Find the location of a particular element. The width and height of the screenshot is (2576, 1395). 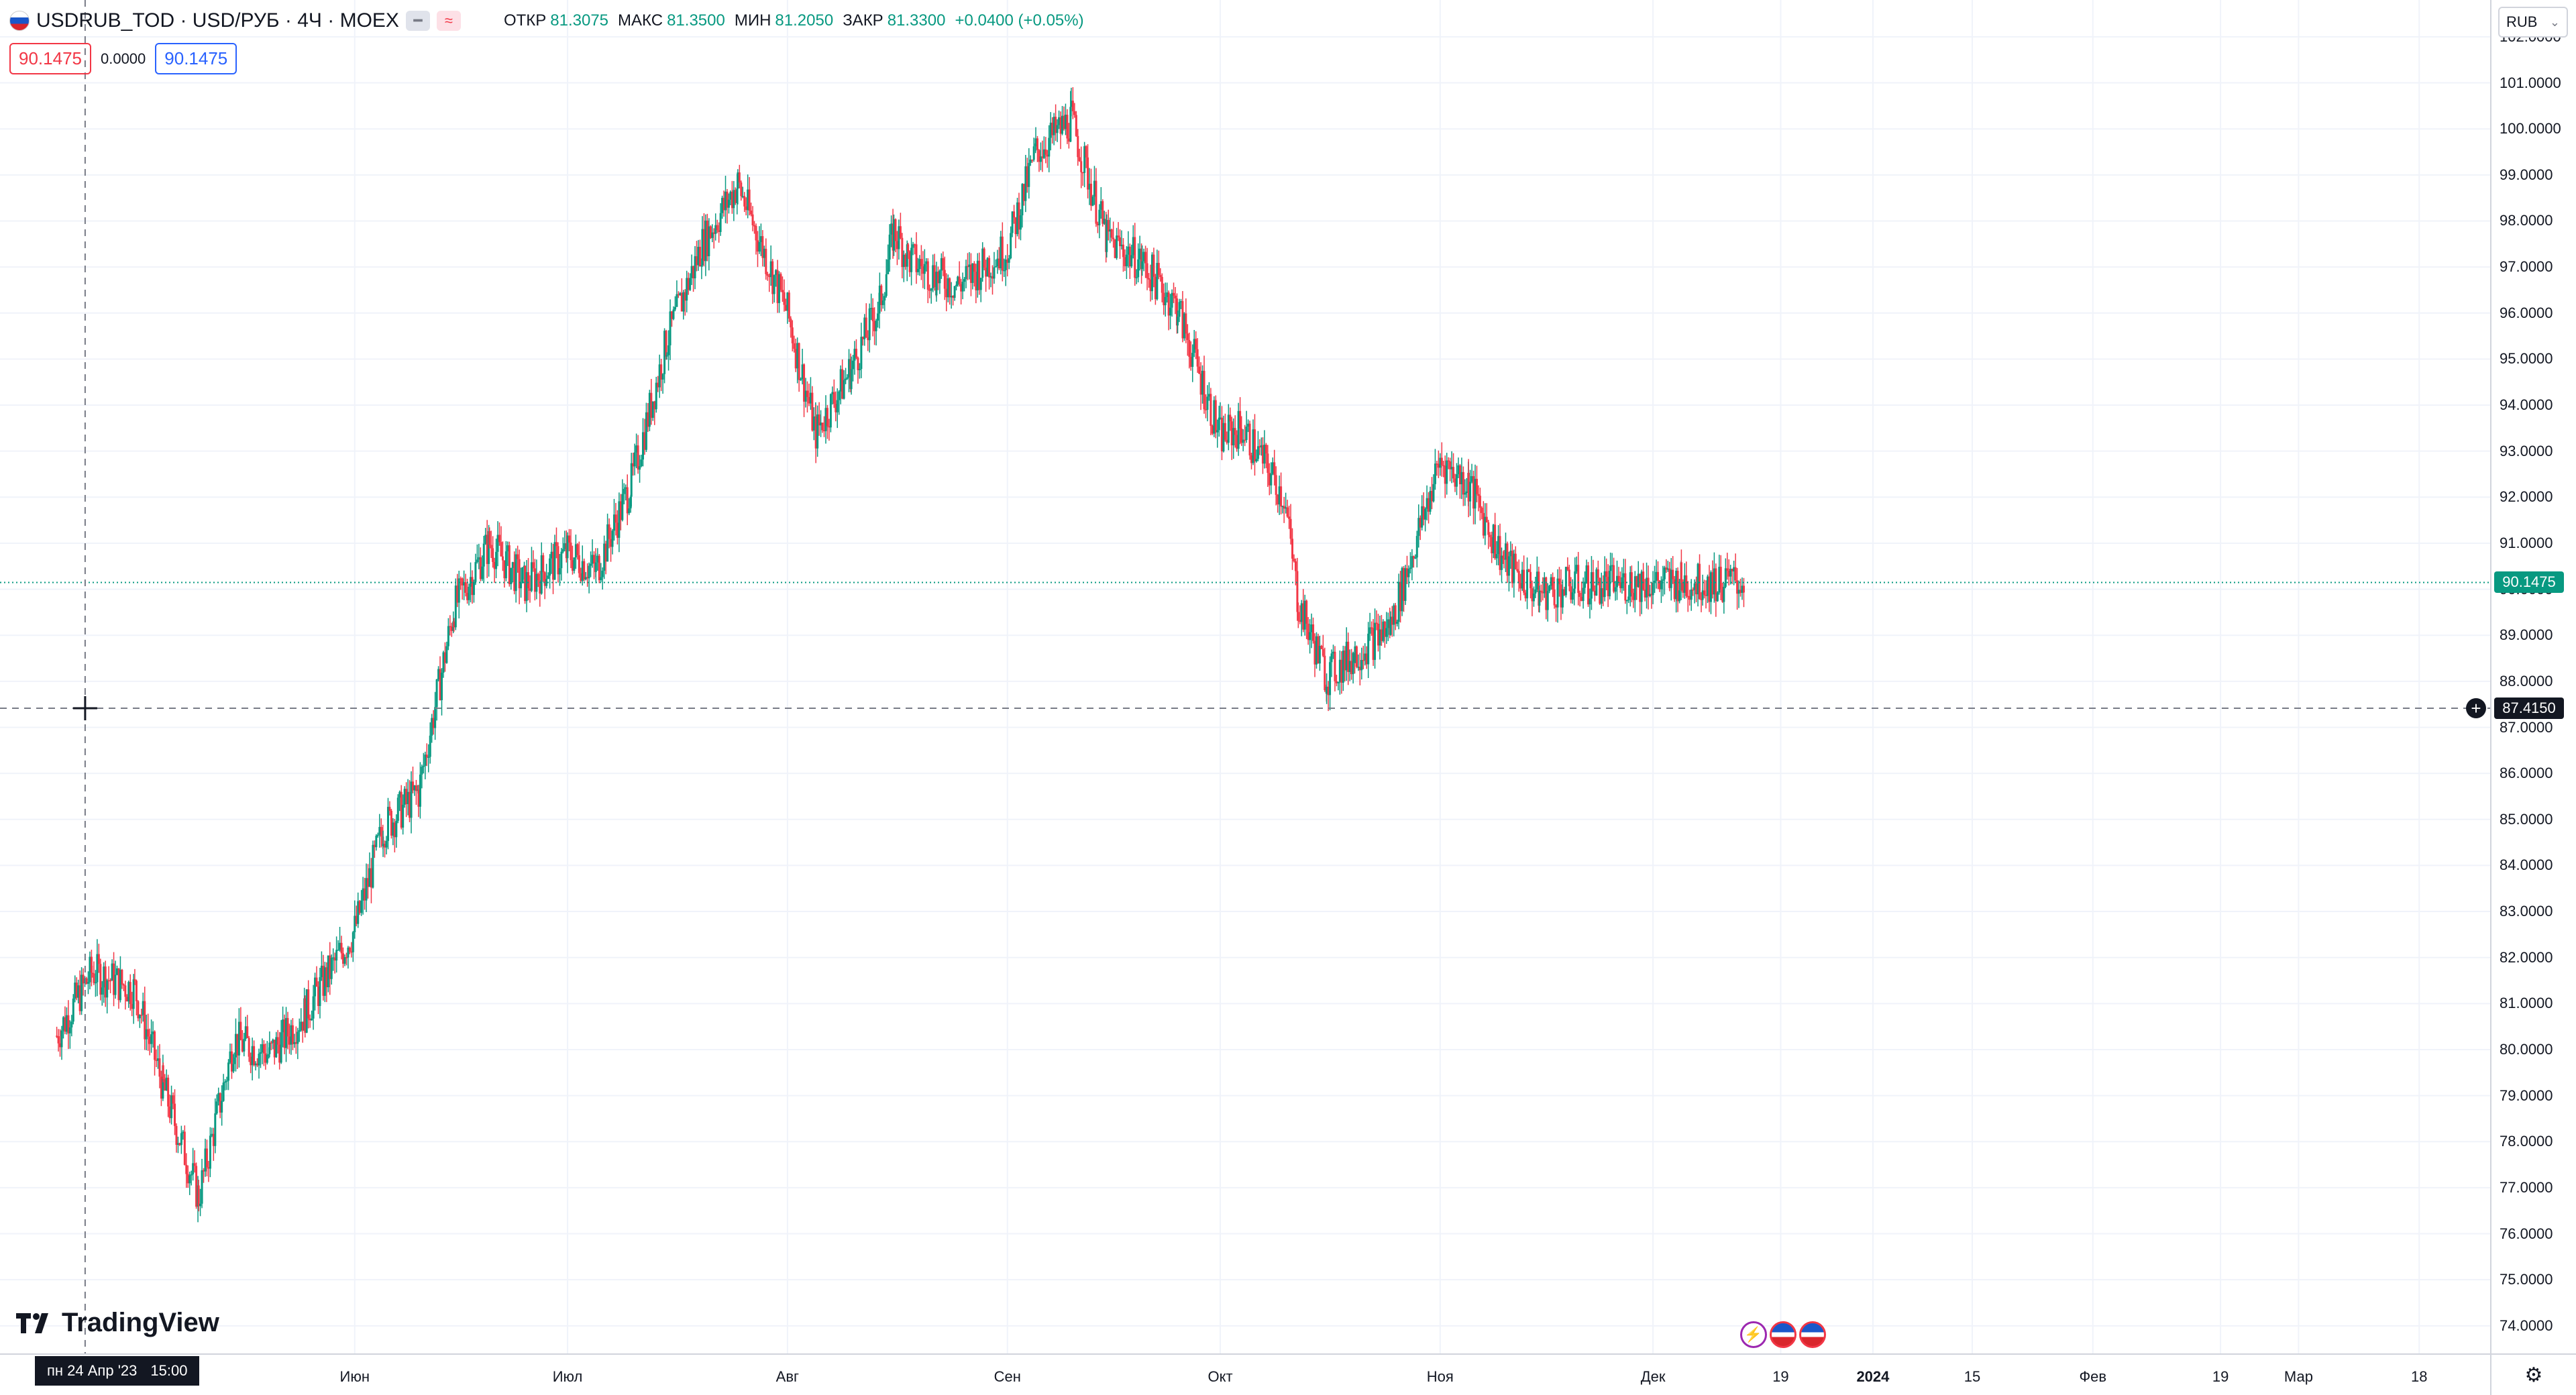

sell-price-button: 90.1475 is located at coordinates (50, 58).